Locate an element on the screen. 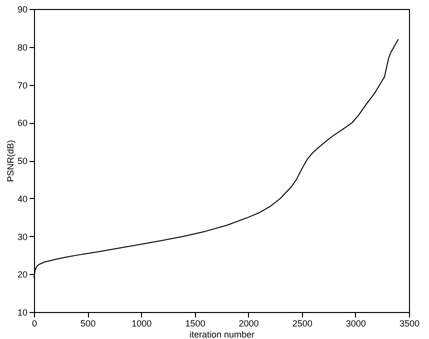  y-tick-label: 80 is located at coordinates (22, 47).